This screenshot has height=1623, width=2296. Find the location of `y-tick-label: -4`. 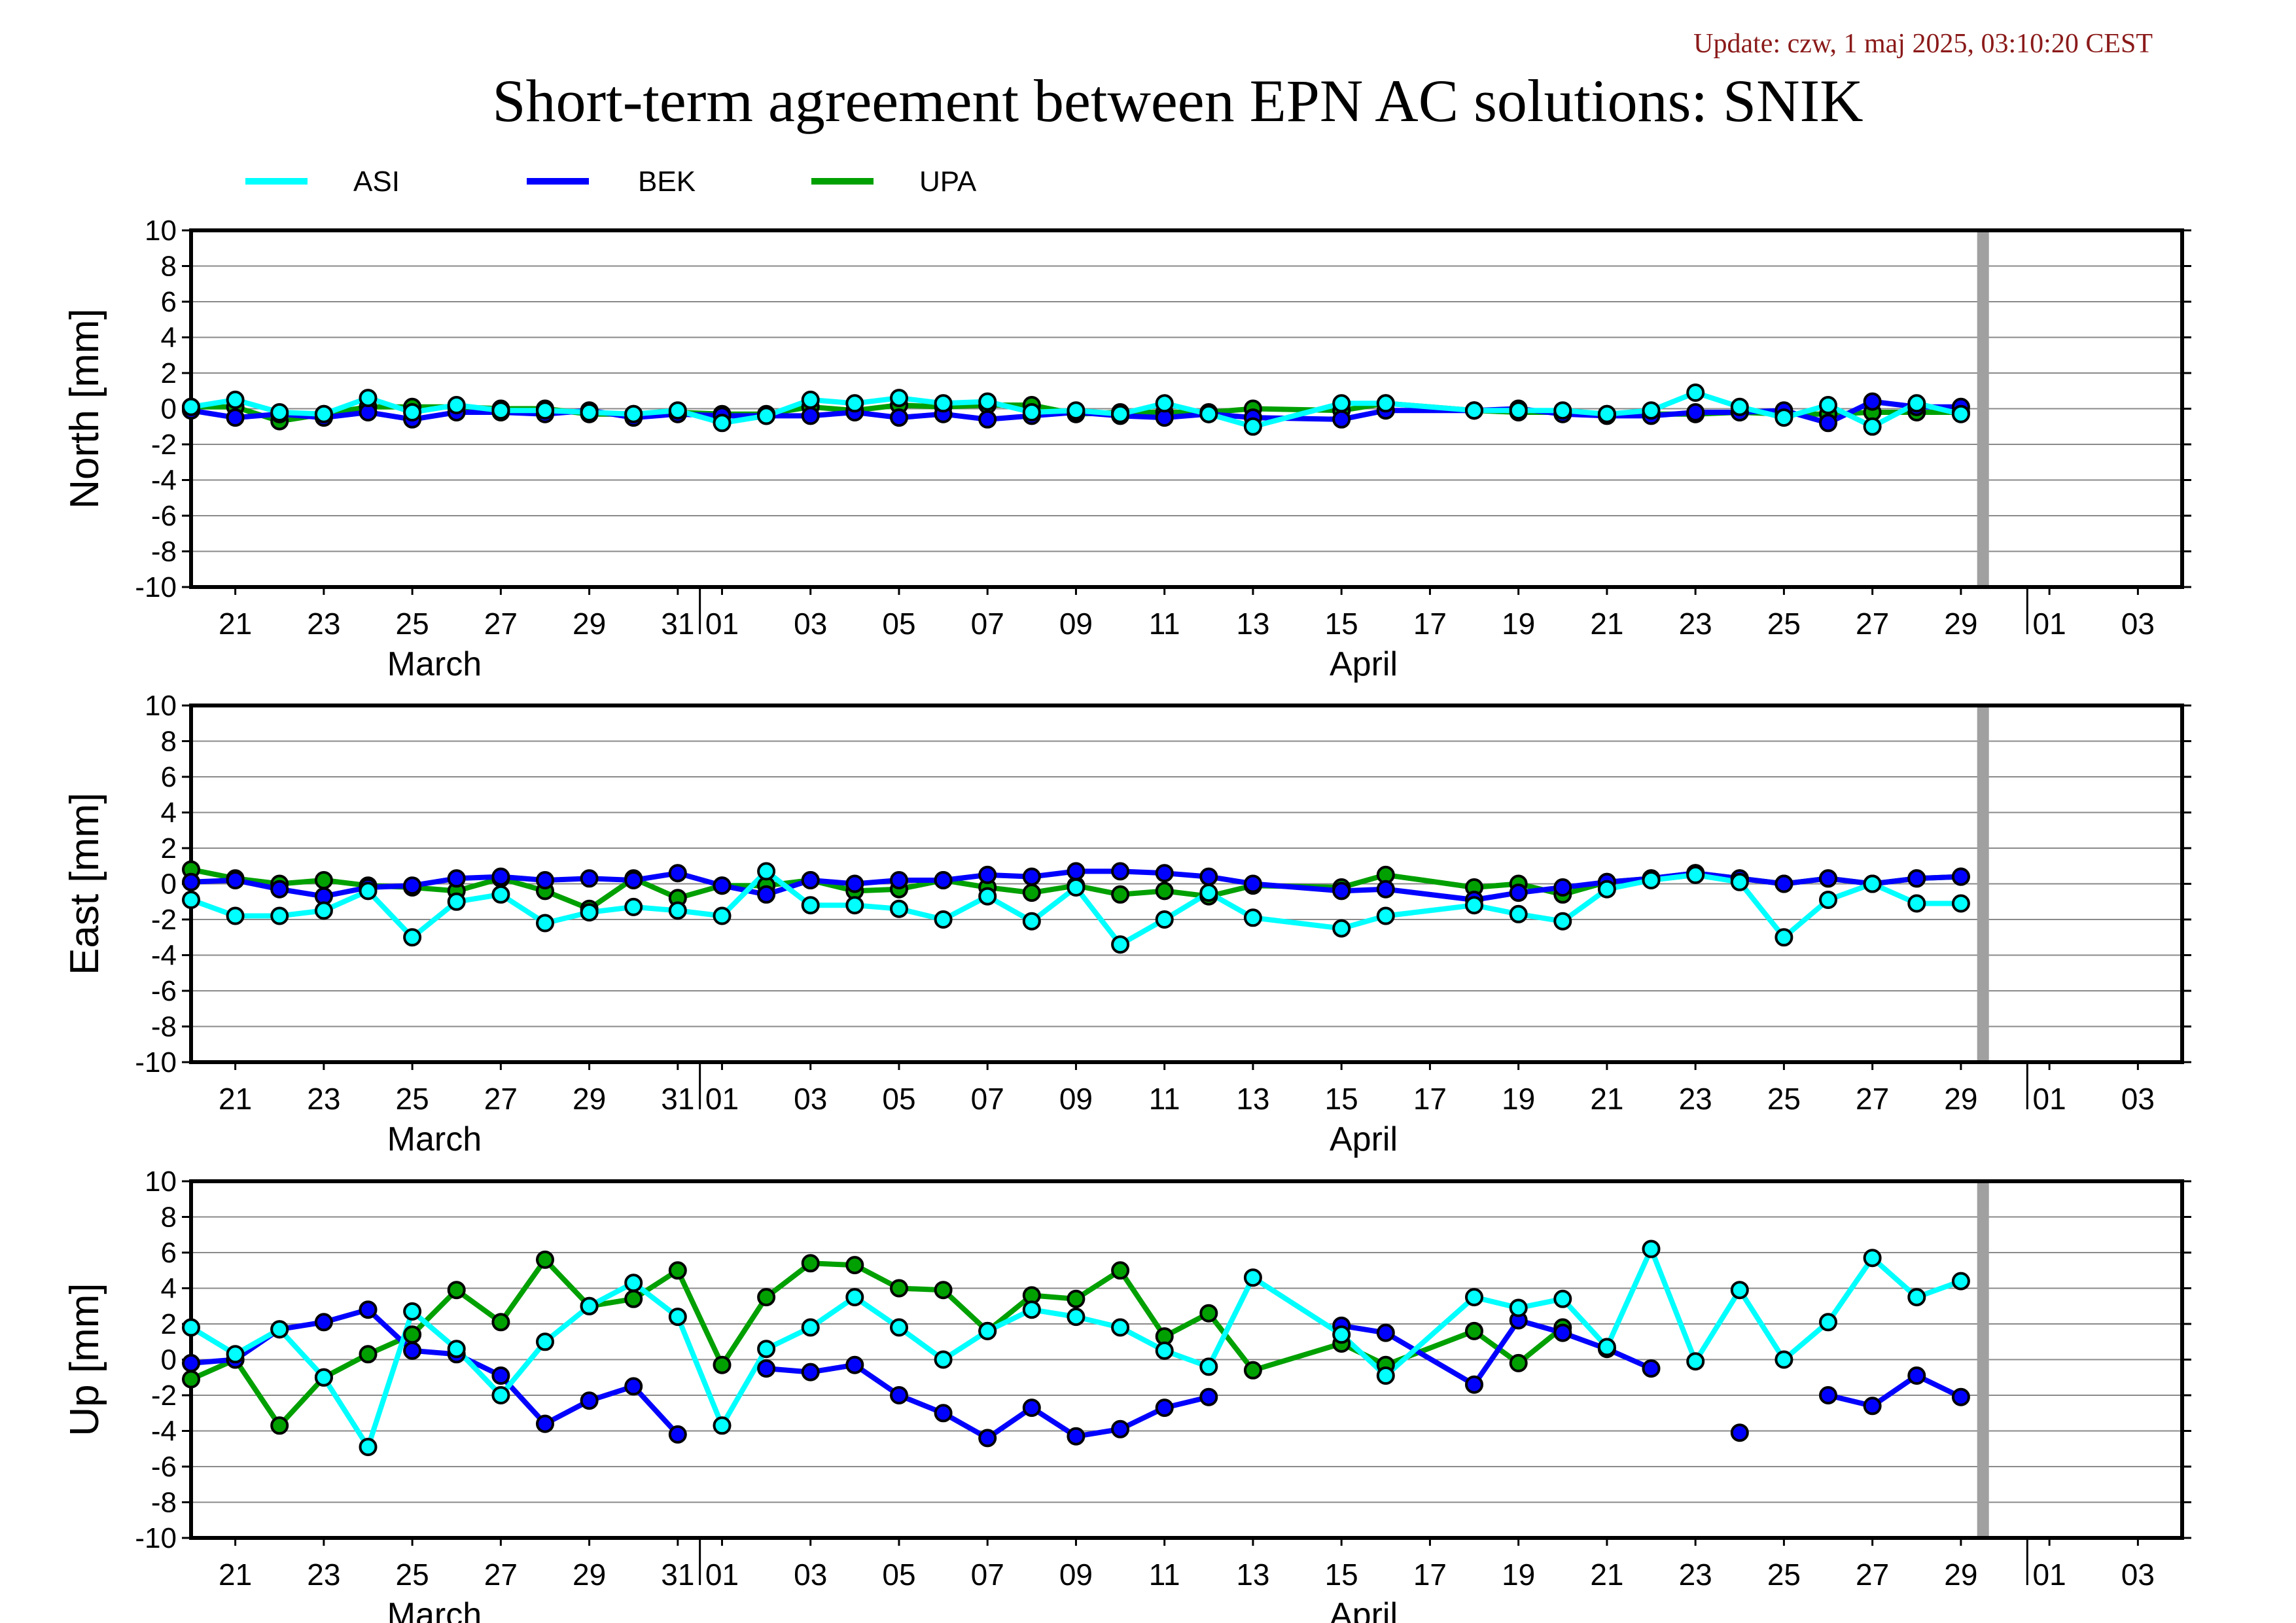

y-tick-label: -4 is located at coordinates (164, 481).